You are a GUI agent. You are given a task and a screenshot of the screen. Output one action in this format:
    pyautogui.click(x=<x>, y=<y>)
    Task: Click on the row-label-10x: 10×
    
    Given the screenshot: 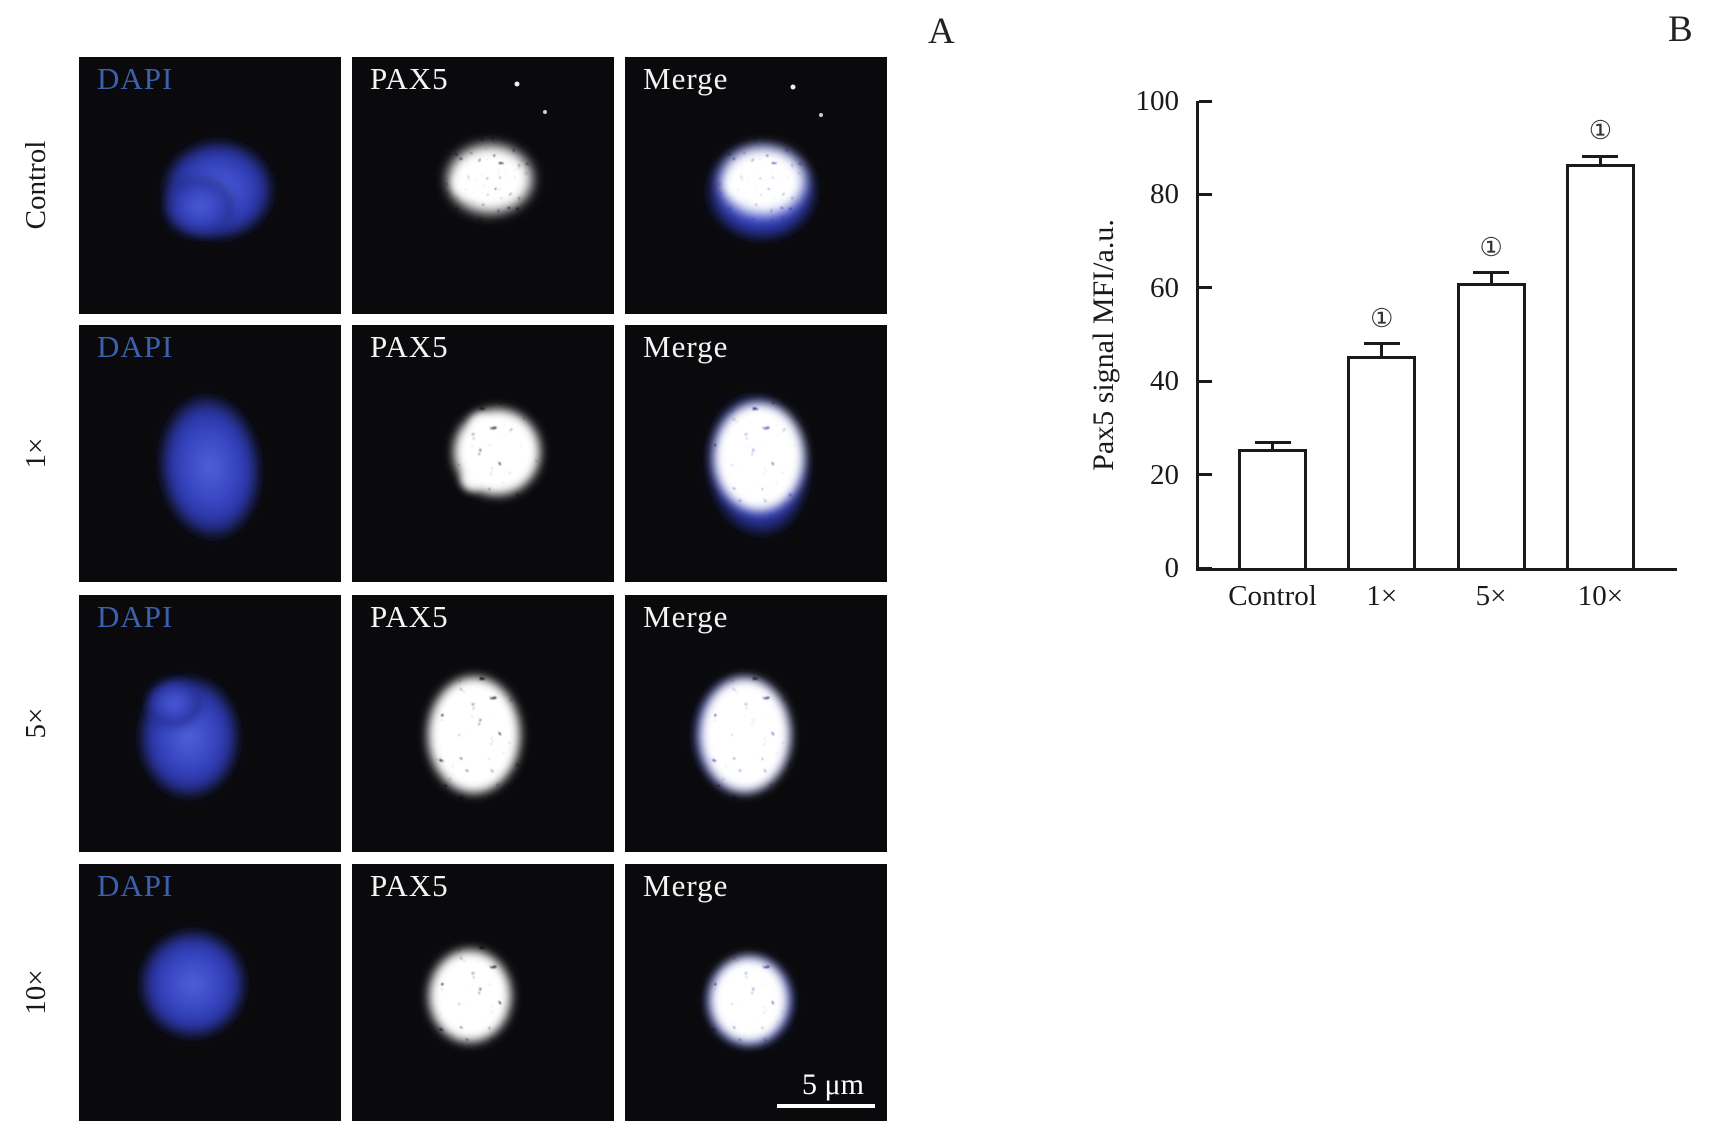 What is the action you would take?
    pyautogui.click(x=36, y=992)
    